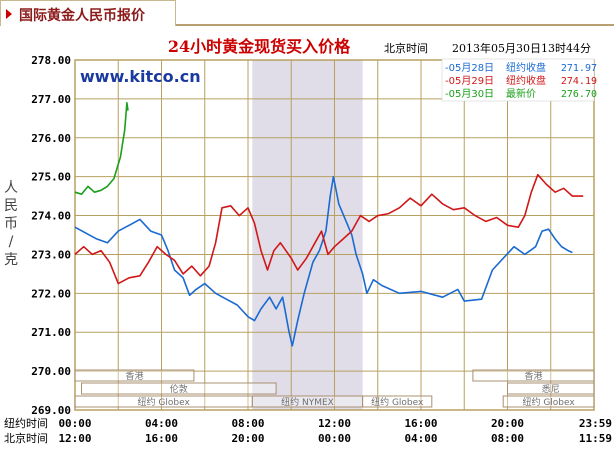  I want to click on y-tick-label: 273.00, so click(51, 254).